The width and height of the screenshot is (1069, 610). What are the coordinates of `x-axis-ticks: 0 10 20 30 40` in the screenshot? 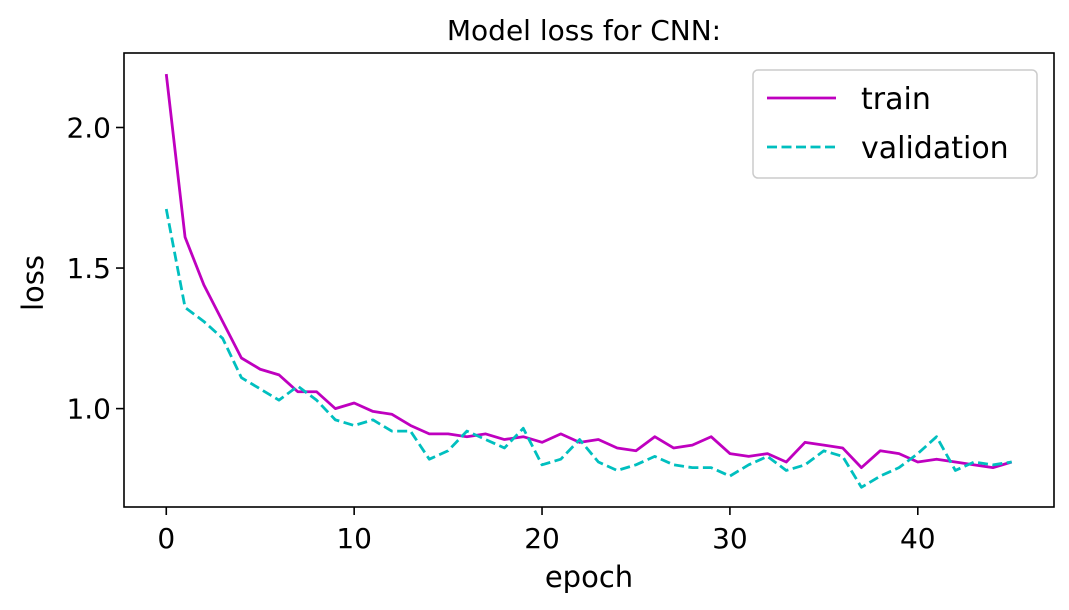 It's located at (546, 531).